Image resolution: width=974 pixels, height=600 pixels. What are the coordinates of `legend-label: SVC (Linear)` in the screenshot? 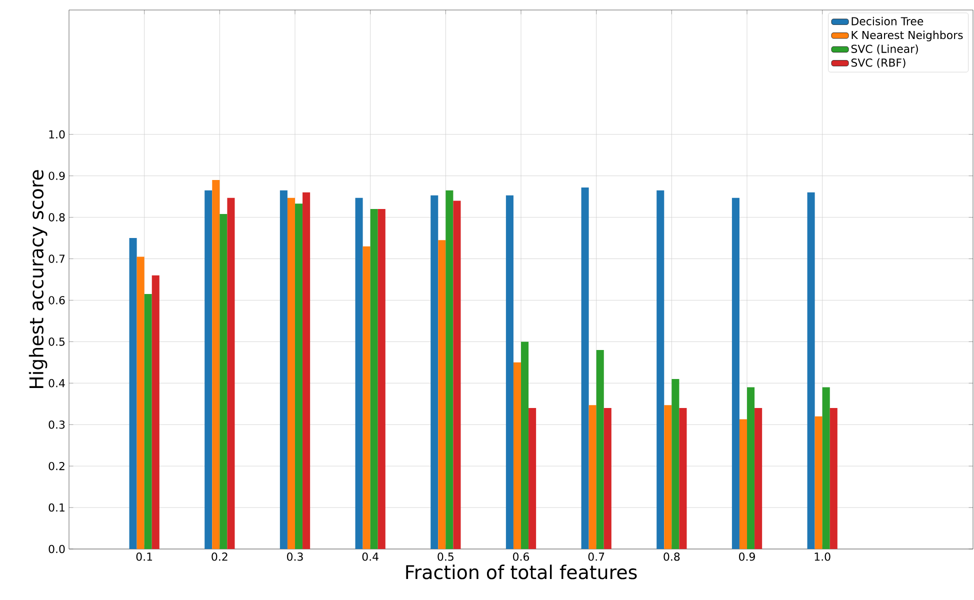 It's located at (884, 49).